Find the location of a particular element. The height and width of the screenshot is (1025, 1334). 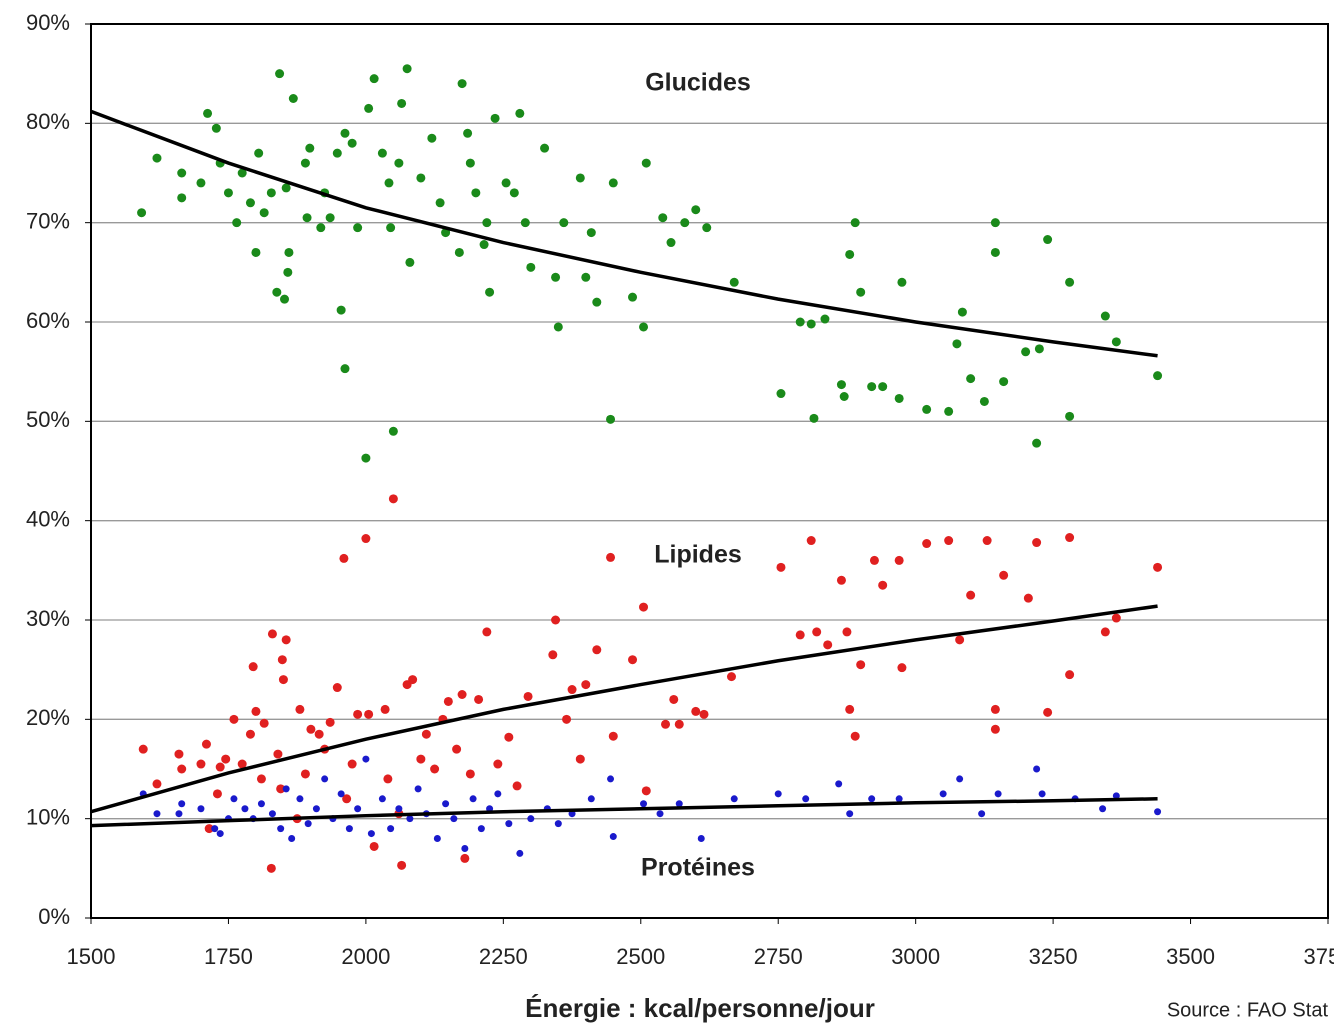

x-tick-label: 3000 is located at coordinates (915, 956).